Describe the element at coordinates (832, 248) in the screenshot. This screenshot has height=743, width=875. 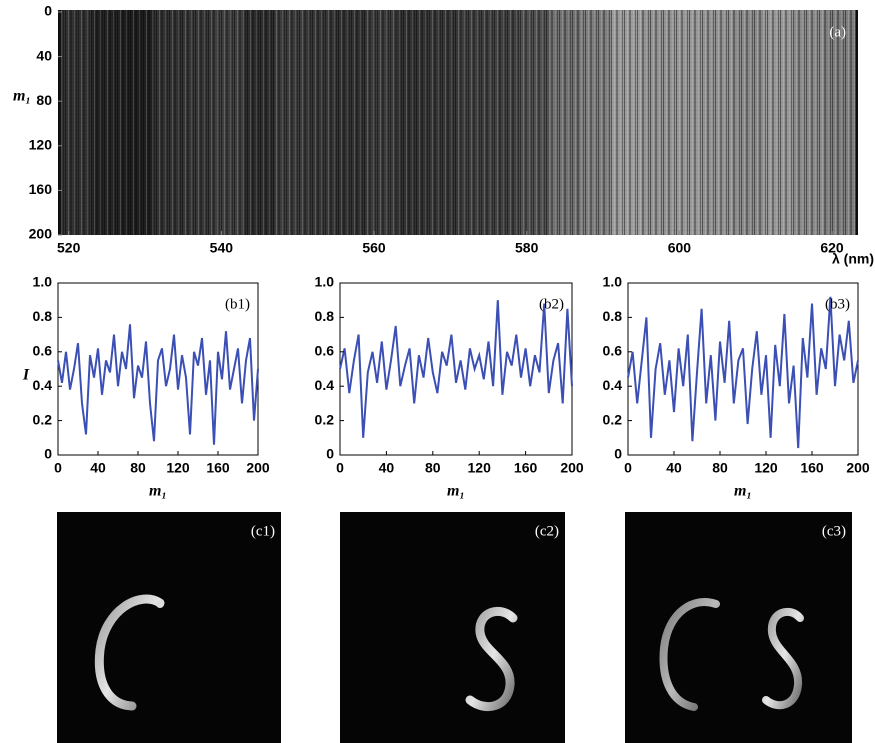
I see `x-tick-label: 620` at that location.